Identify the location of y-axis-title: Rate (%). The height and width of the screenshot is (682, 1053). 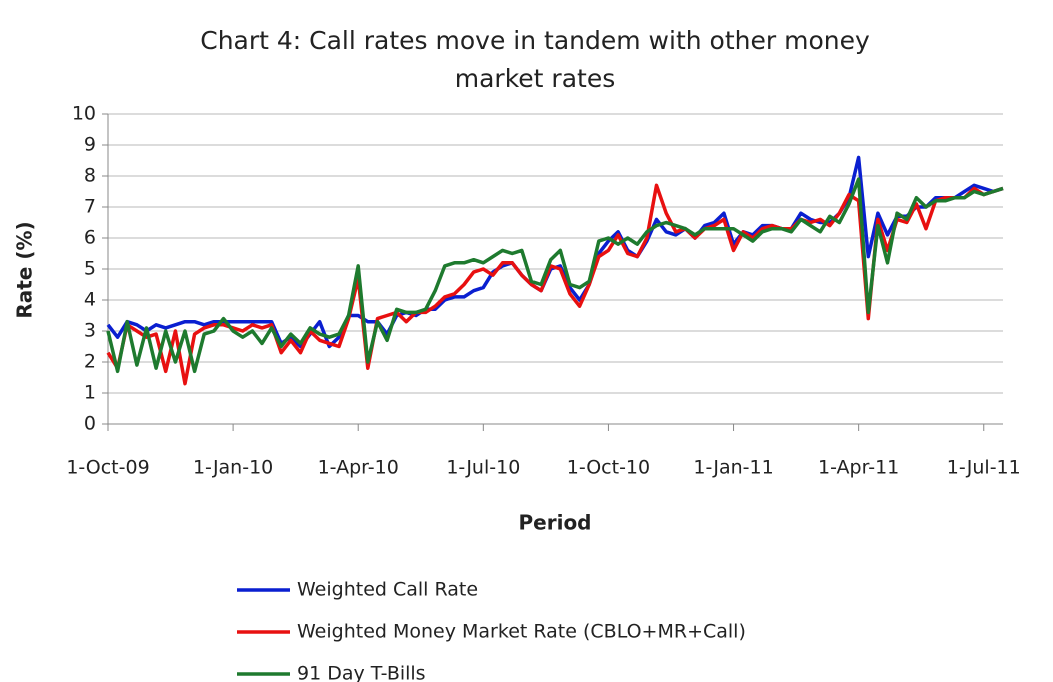
(25, 269).